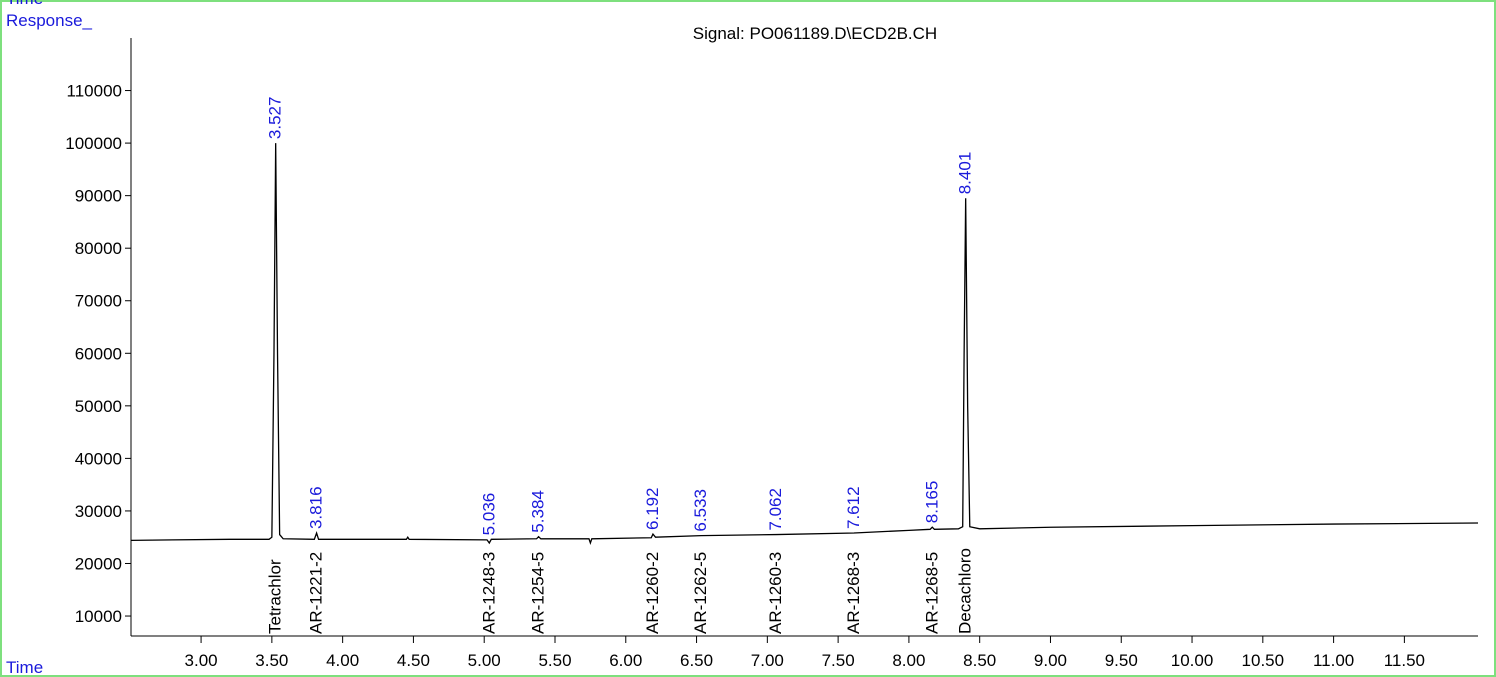 This screenshot has height=677, width=1496. What do you see at coordinates (413, 660) in the screenshot?
I see `x-tick-label: 4.50` at bounding box center [413, 660].